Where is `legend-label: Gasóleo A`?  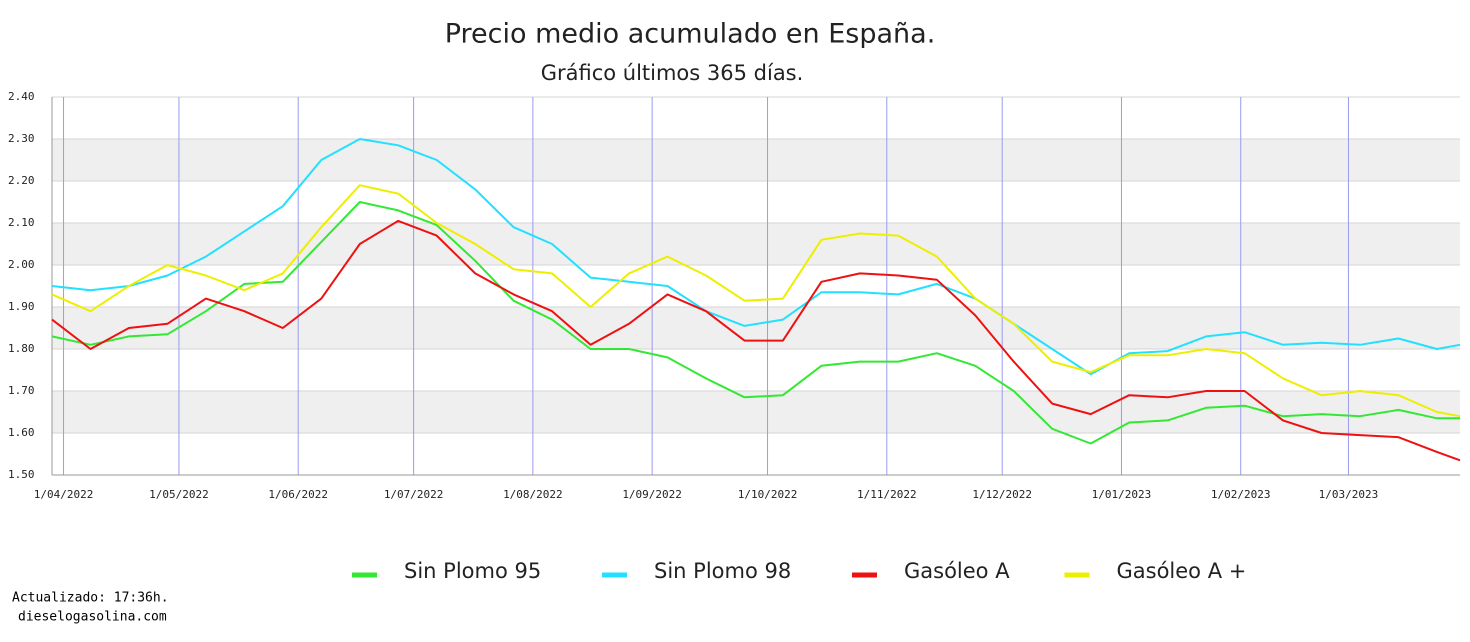
legend-label: Gasóleo A is located at coordinates (957, 571).